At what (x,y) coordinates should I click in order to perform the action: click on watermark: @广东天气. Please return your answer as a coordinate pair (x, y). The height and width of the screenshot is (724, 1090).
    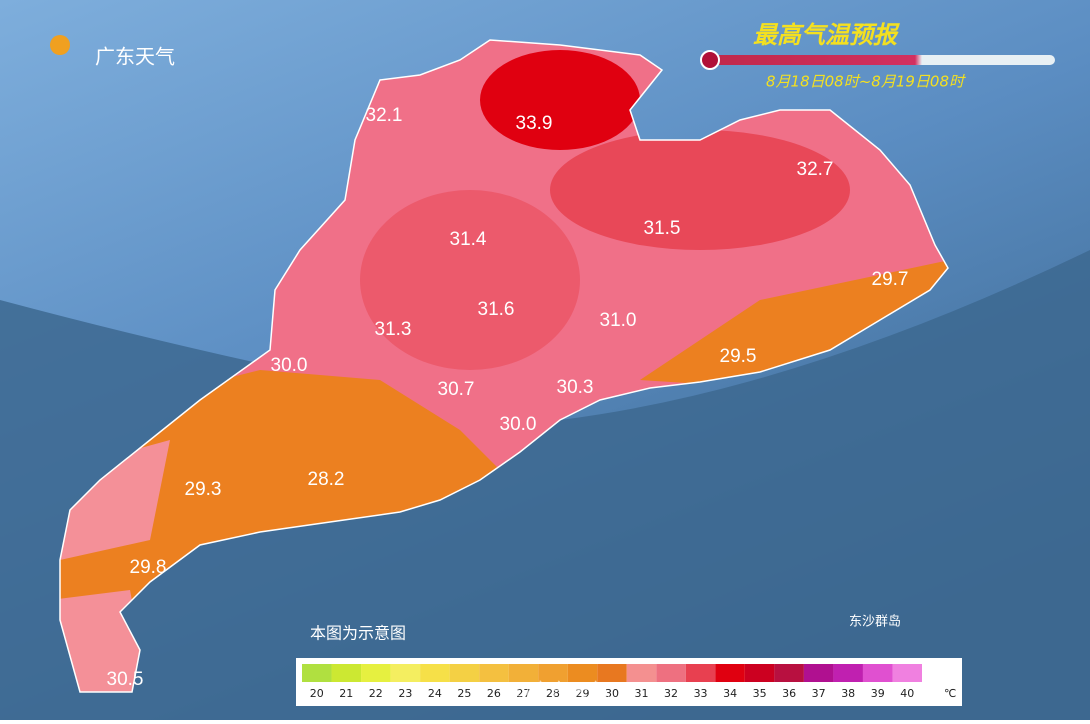
    Looking at the image, I should click on (560, 691).